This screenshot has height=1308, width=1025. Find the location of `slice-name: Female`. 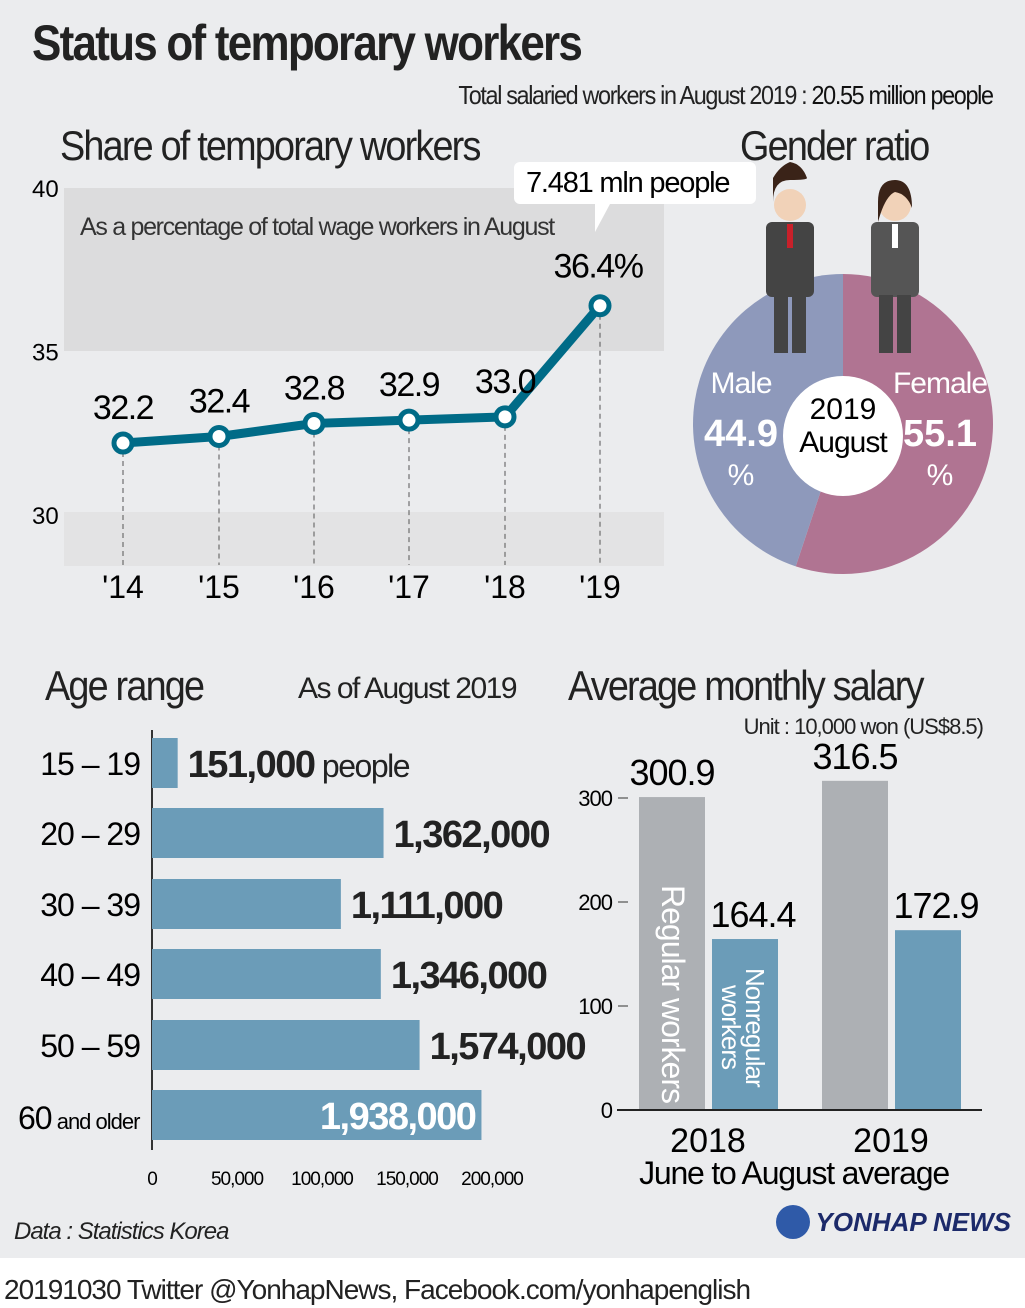

slice-name: Female is located at coordinates (940, 383).